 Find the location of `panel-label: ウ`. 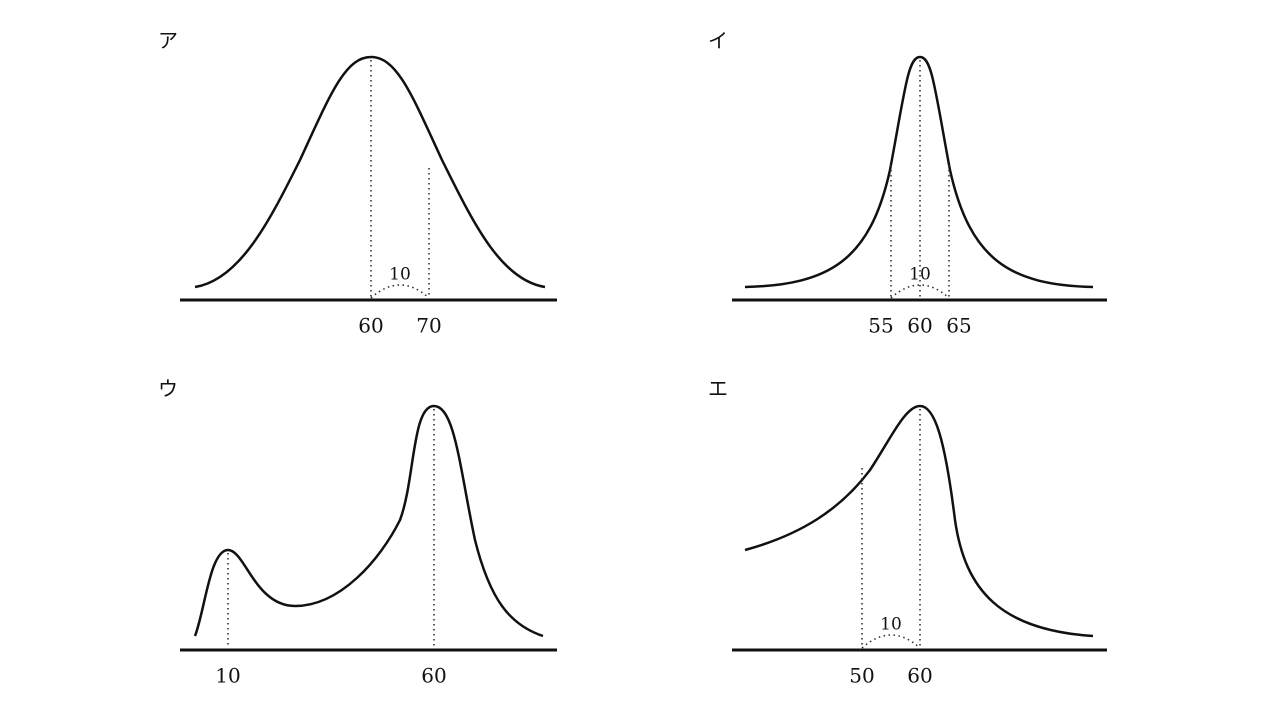

panel-label: ウ is located at coordinates (168, 389).